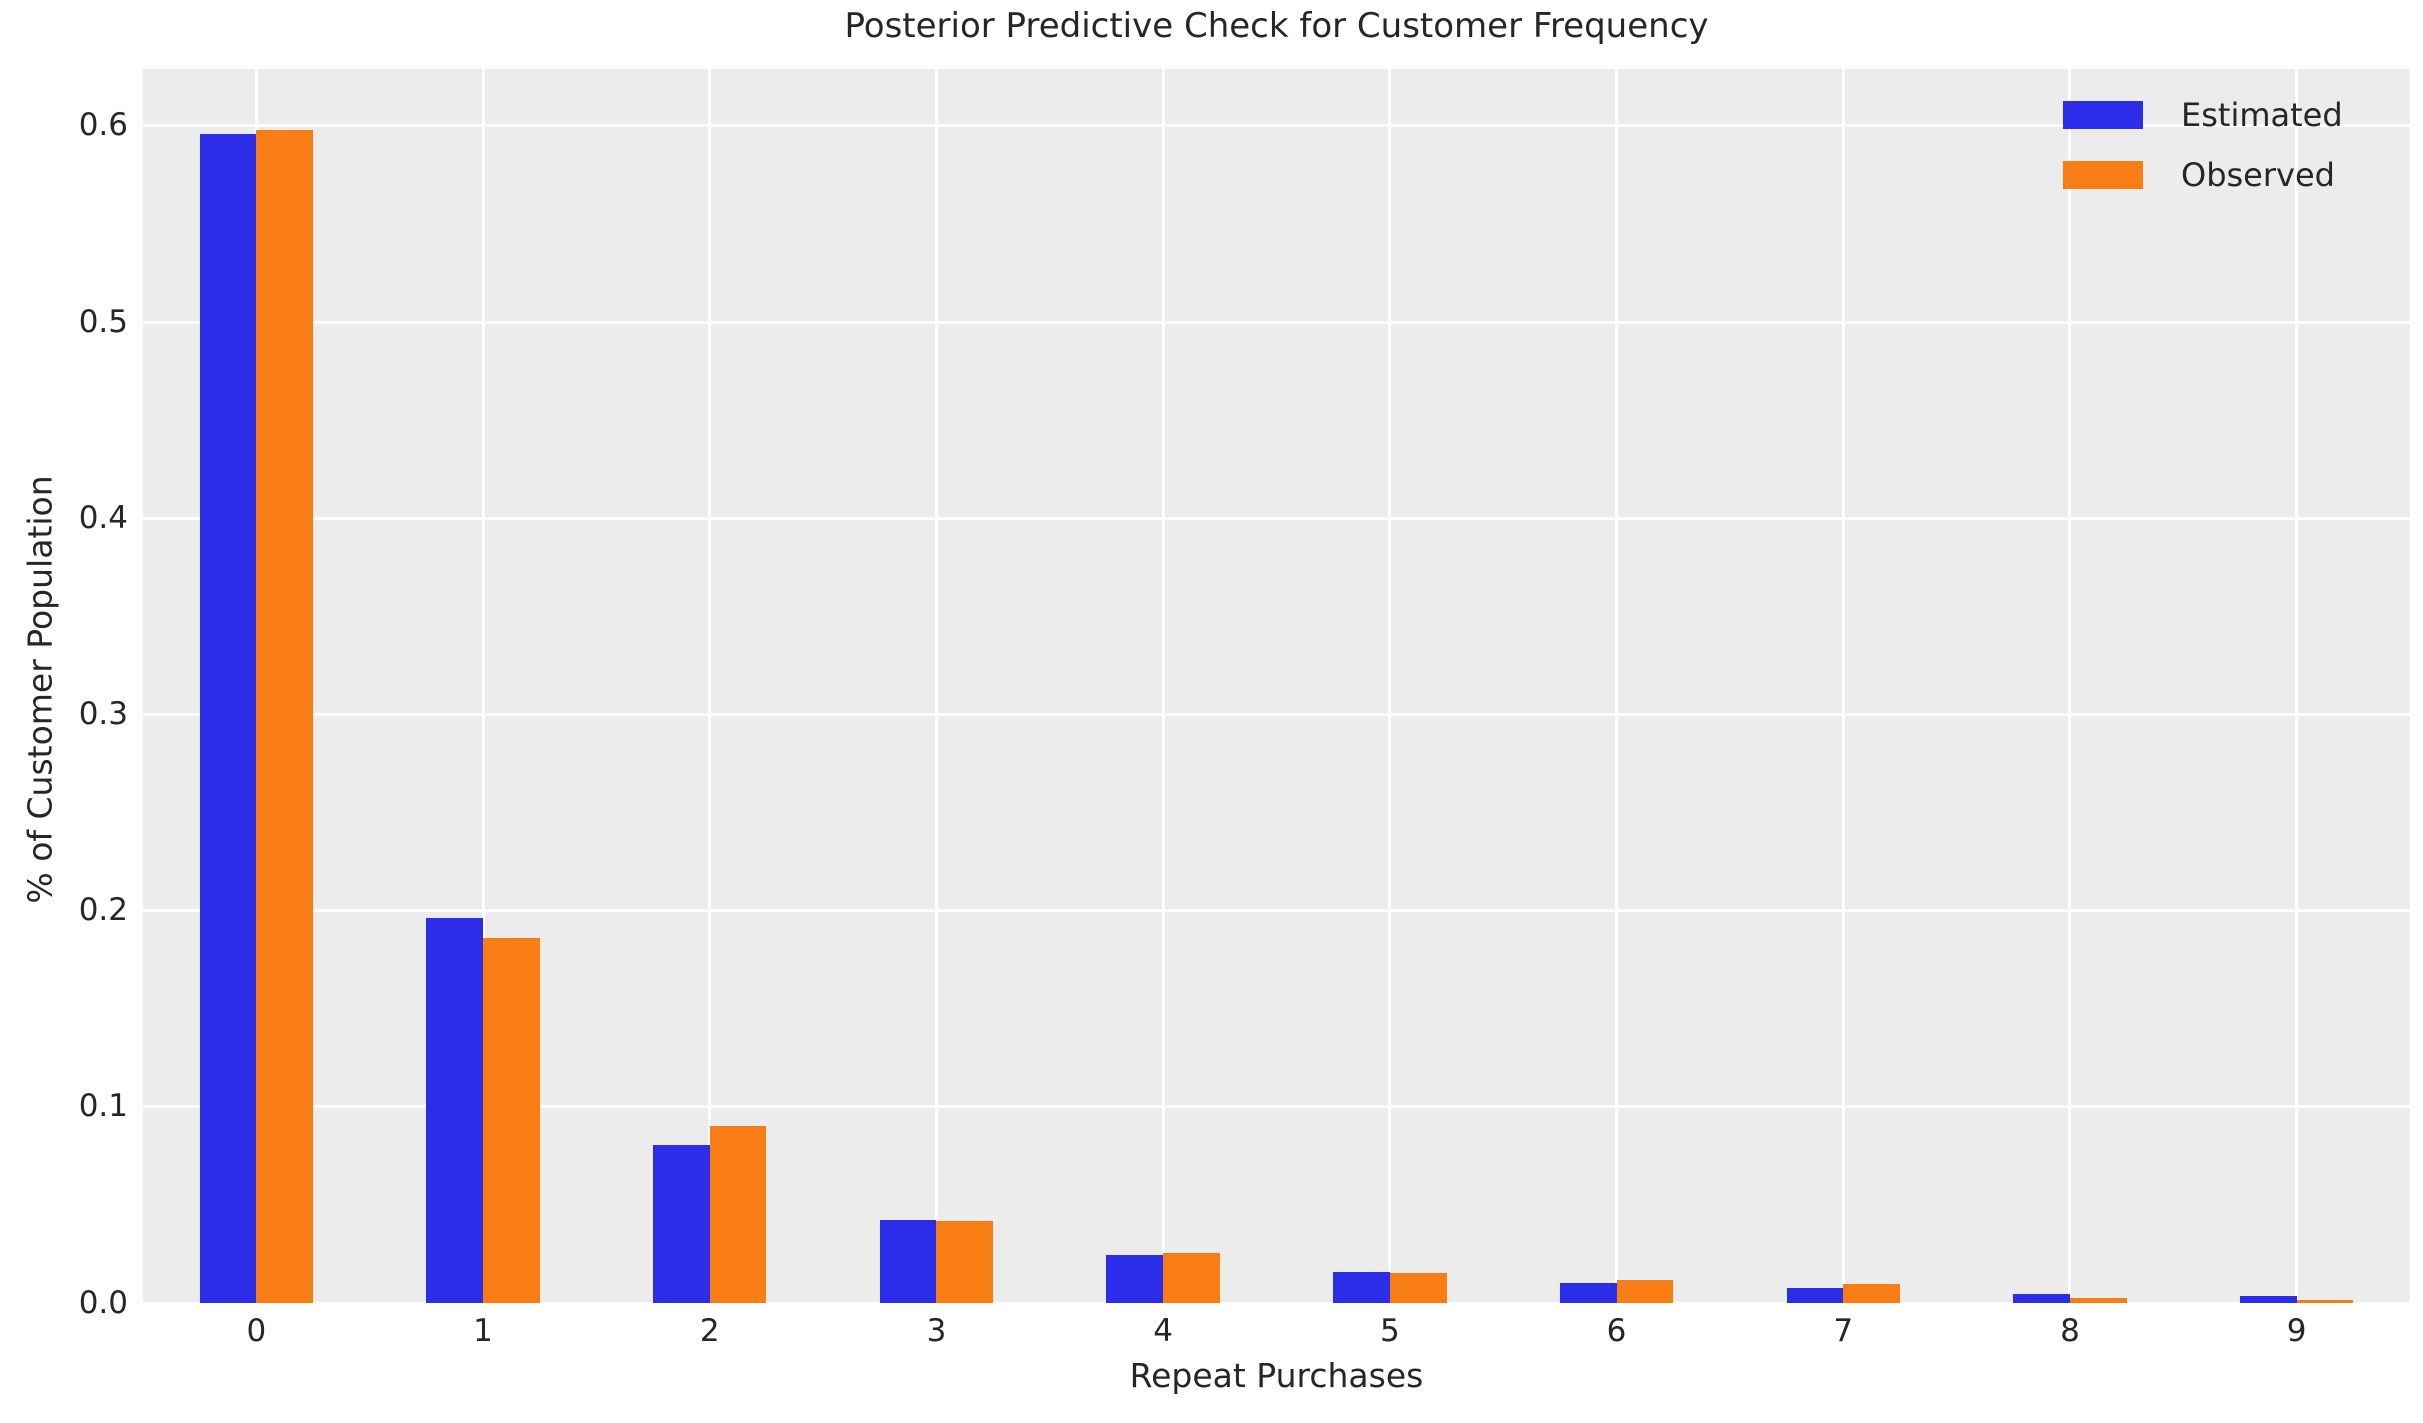  I want to click on legend-label-estimated: Estimated, so click(2262, 115).